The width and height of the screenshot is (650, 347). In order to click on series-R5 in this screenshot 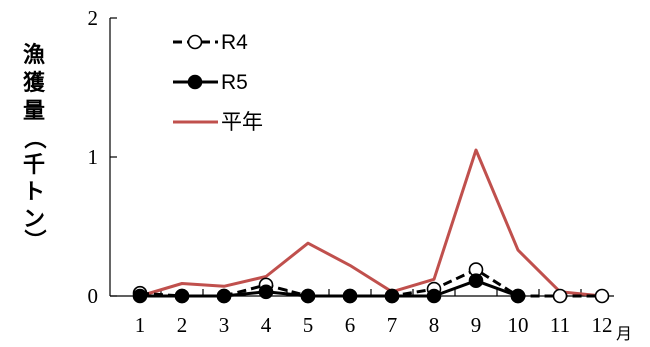, I will do `click(329, 288)`.